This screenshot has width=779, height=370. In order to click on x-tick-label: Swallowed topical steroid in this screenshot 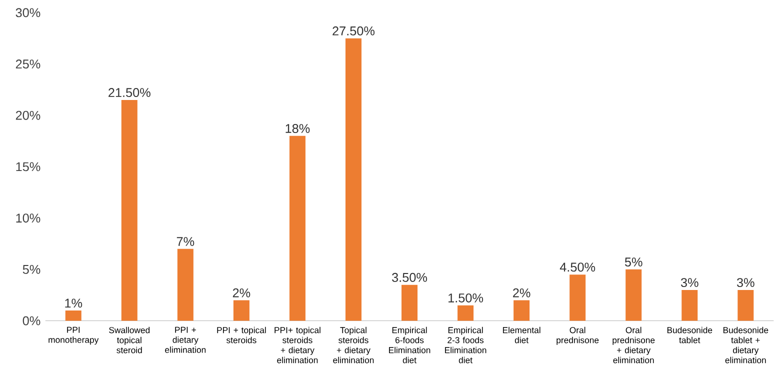, I will do `click(129, 340)`.